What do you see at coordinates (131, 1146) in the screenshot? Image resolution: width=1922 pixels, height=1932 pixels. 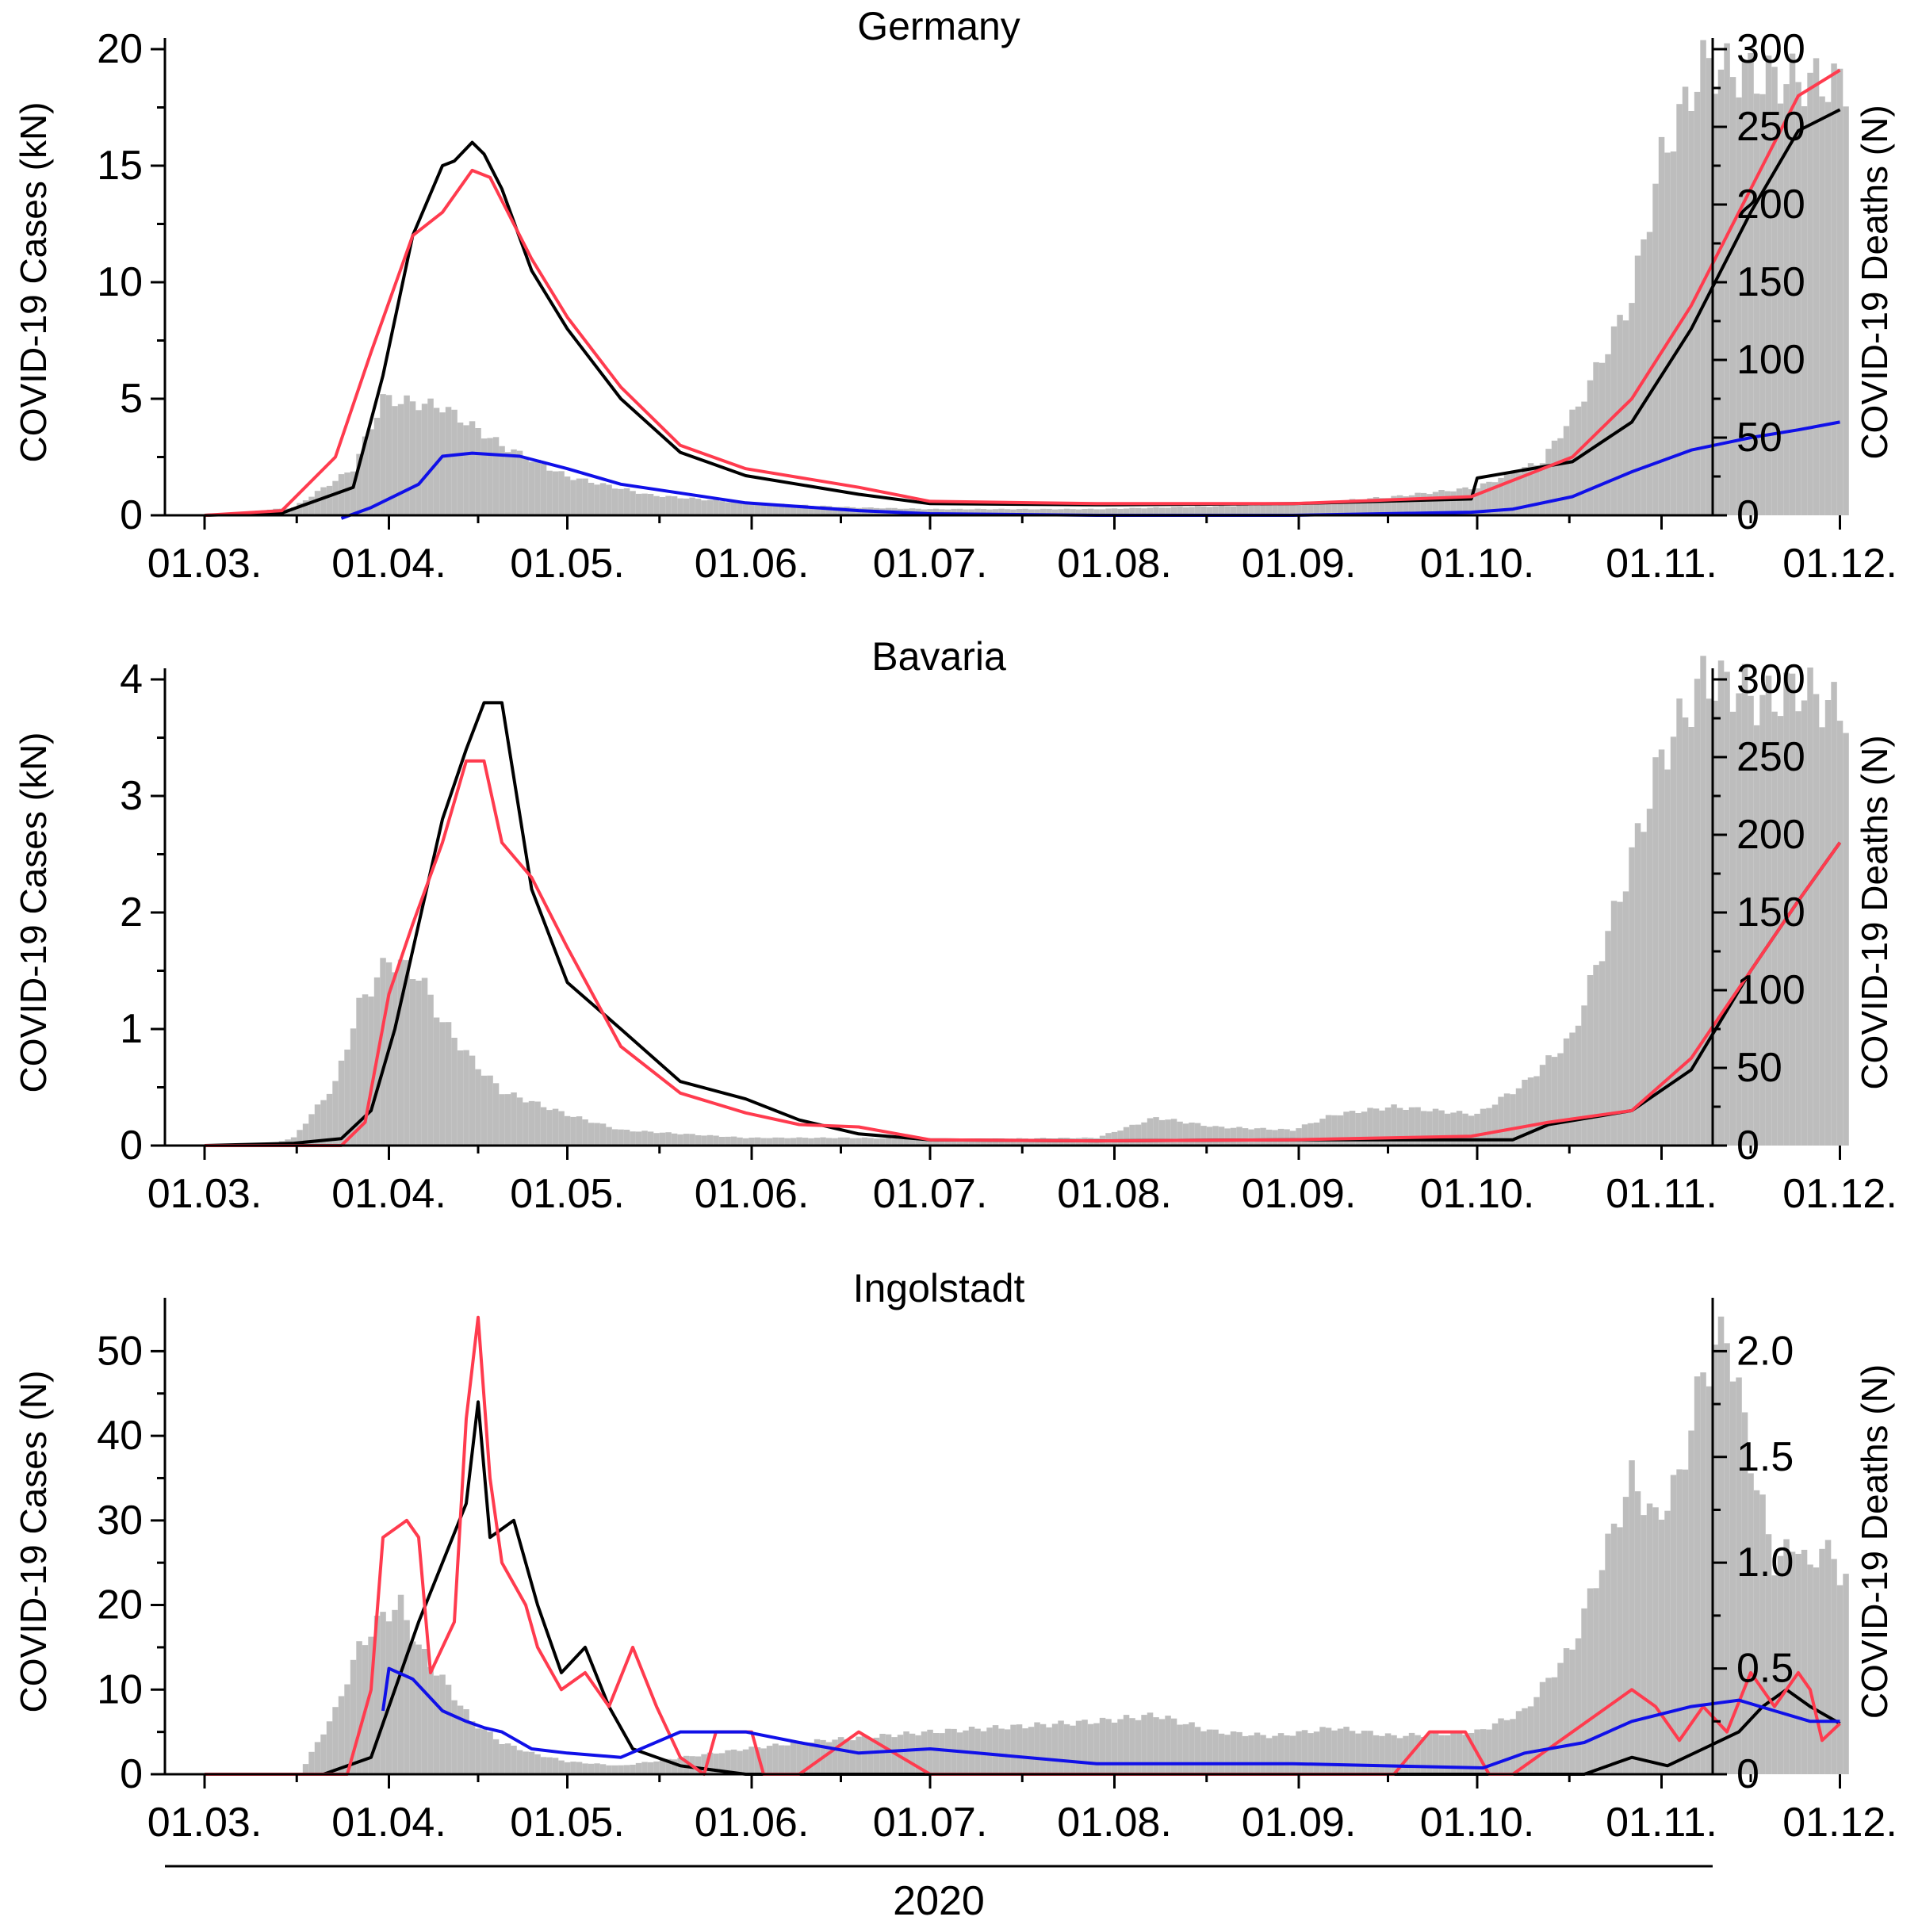 I see `y-tick-label: 0` at bounding box center [131, 1146].